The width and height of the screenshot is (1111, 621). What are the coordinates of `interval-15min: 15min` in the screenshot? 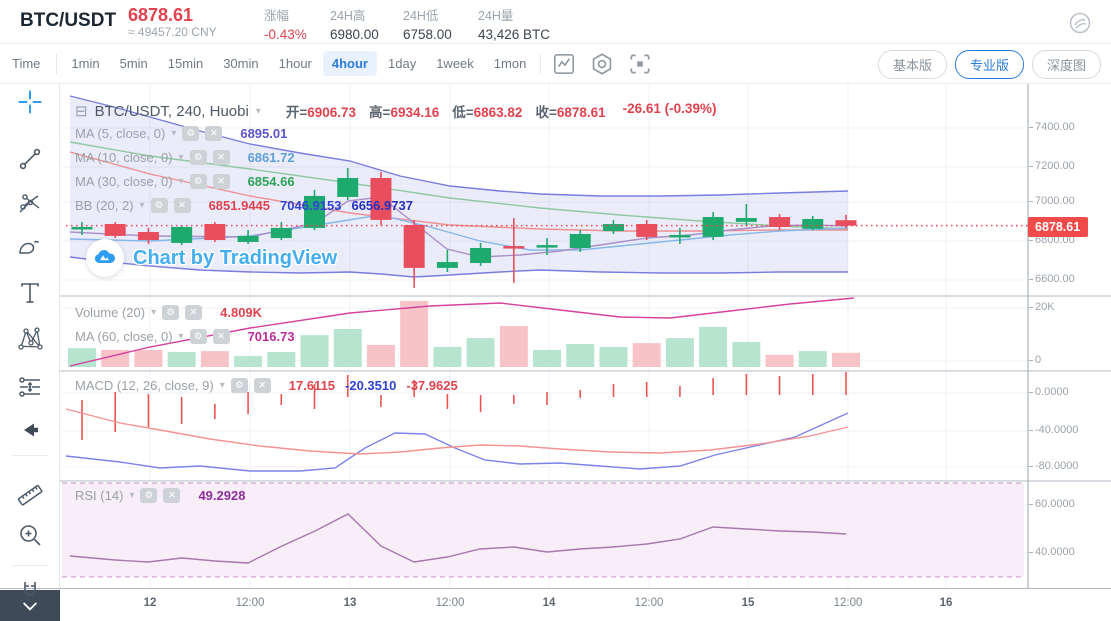 It's located at (185, 63).